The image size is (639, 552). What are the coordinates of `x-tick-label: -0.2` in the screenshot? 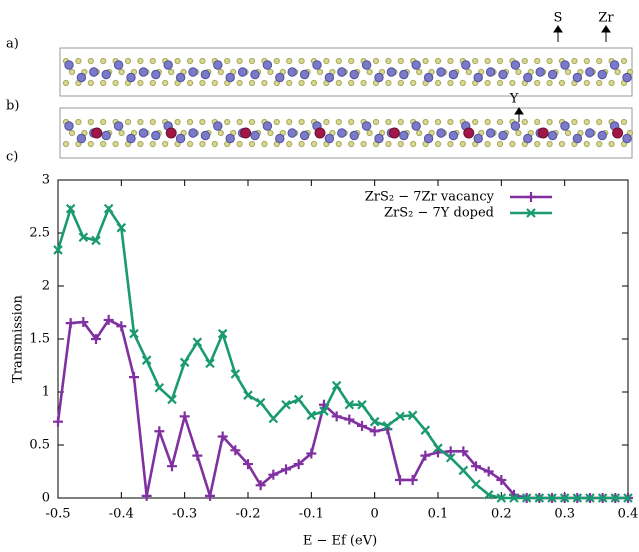 It's located at (247, 514).